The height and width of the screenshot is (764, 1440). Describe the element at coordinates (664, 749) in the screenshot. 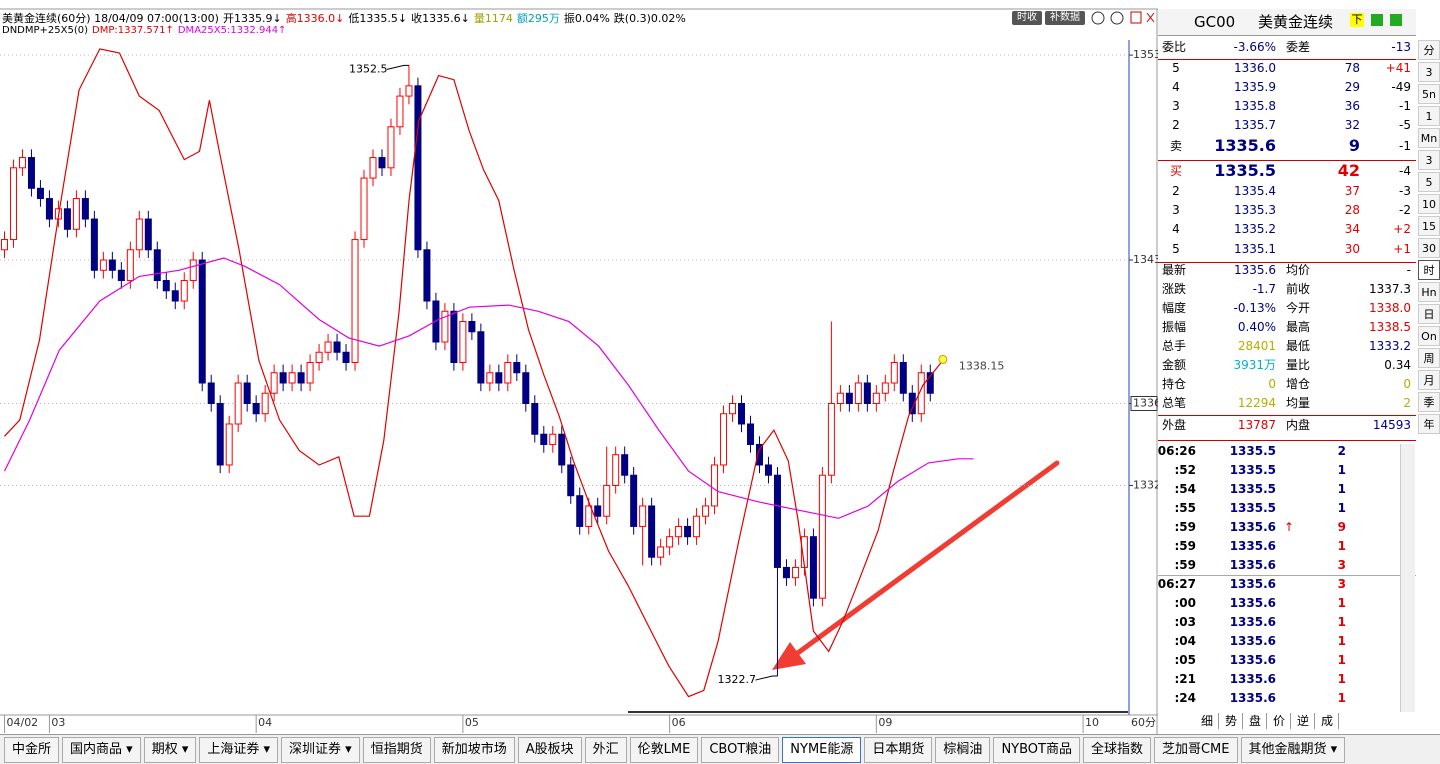

I see `market-tab: 伦敦LME` at that location.